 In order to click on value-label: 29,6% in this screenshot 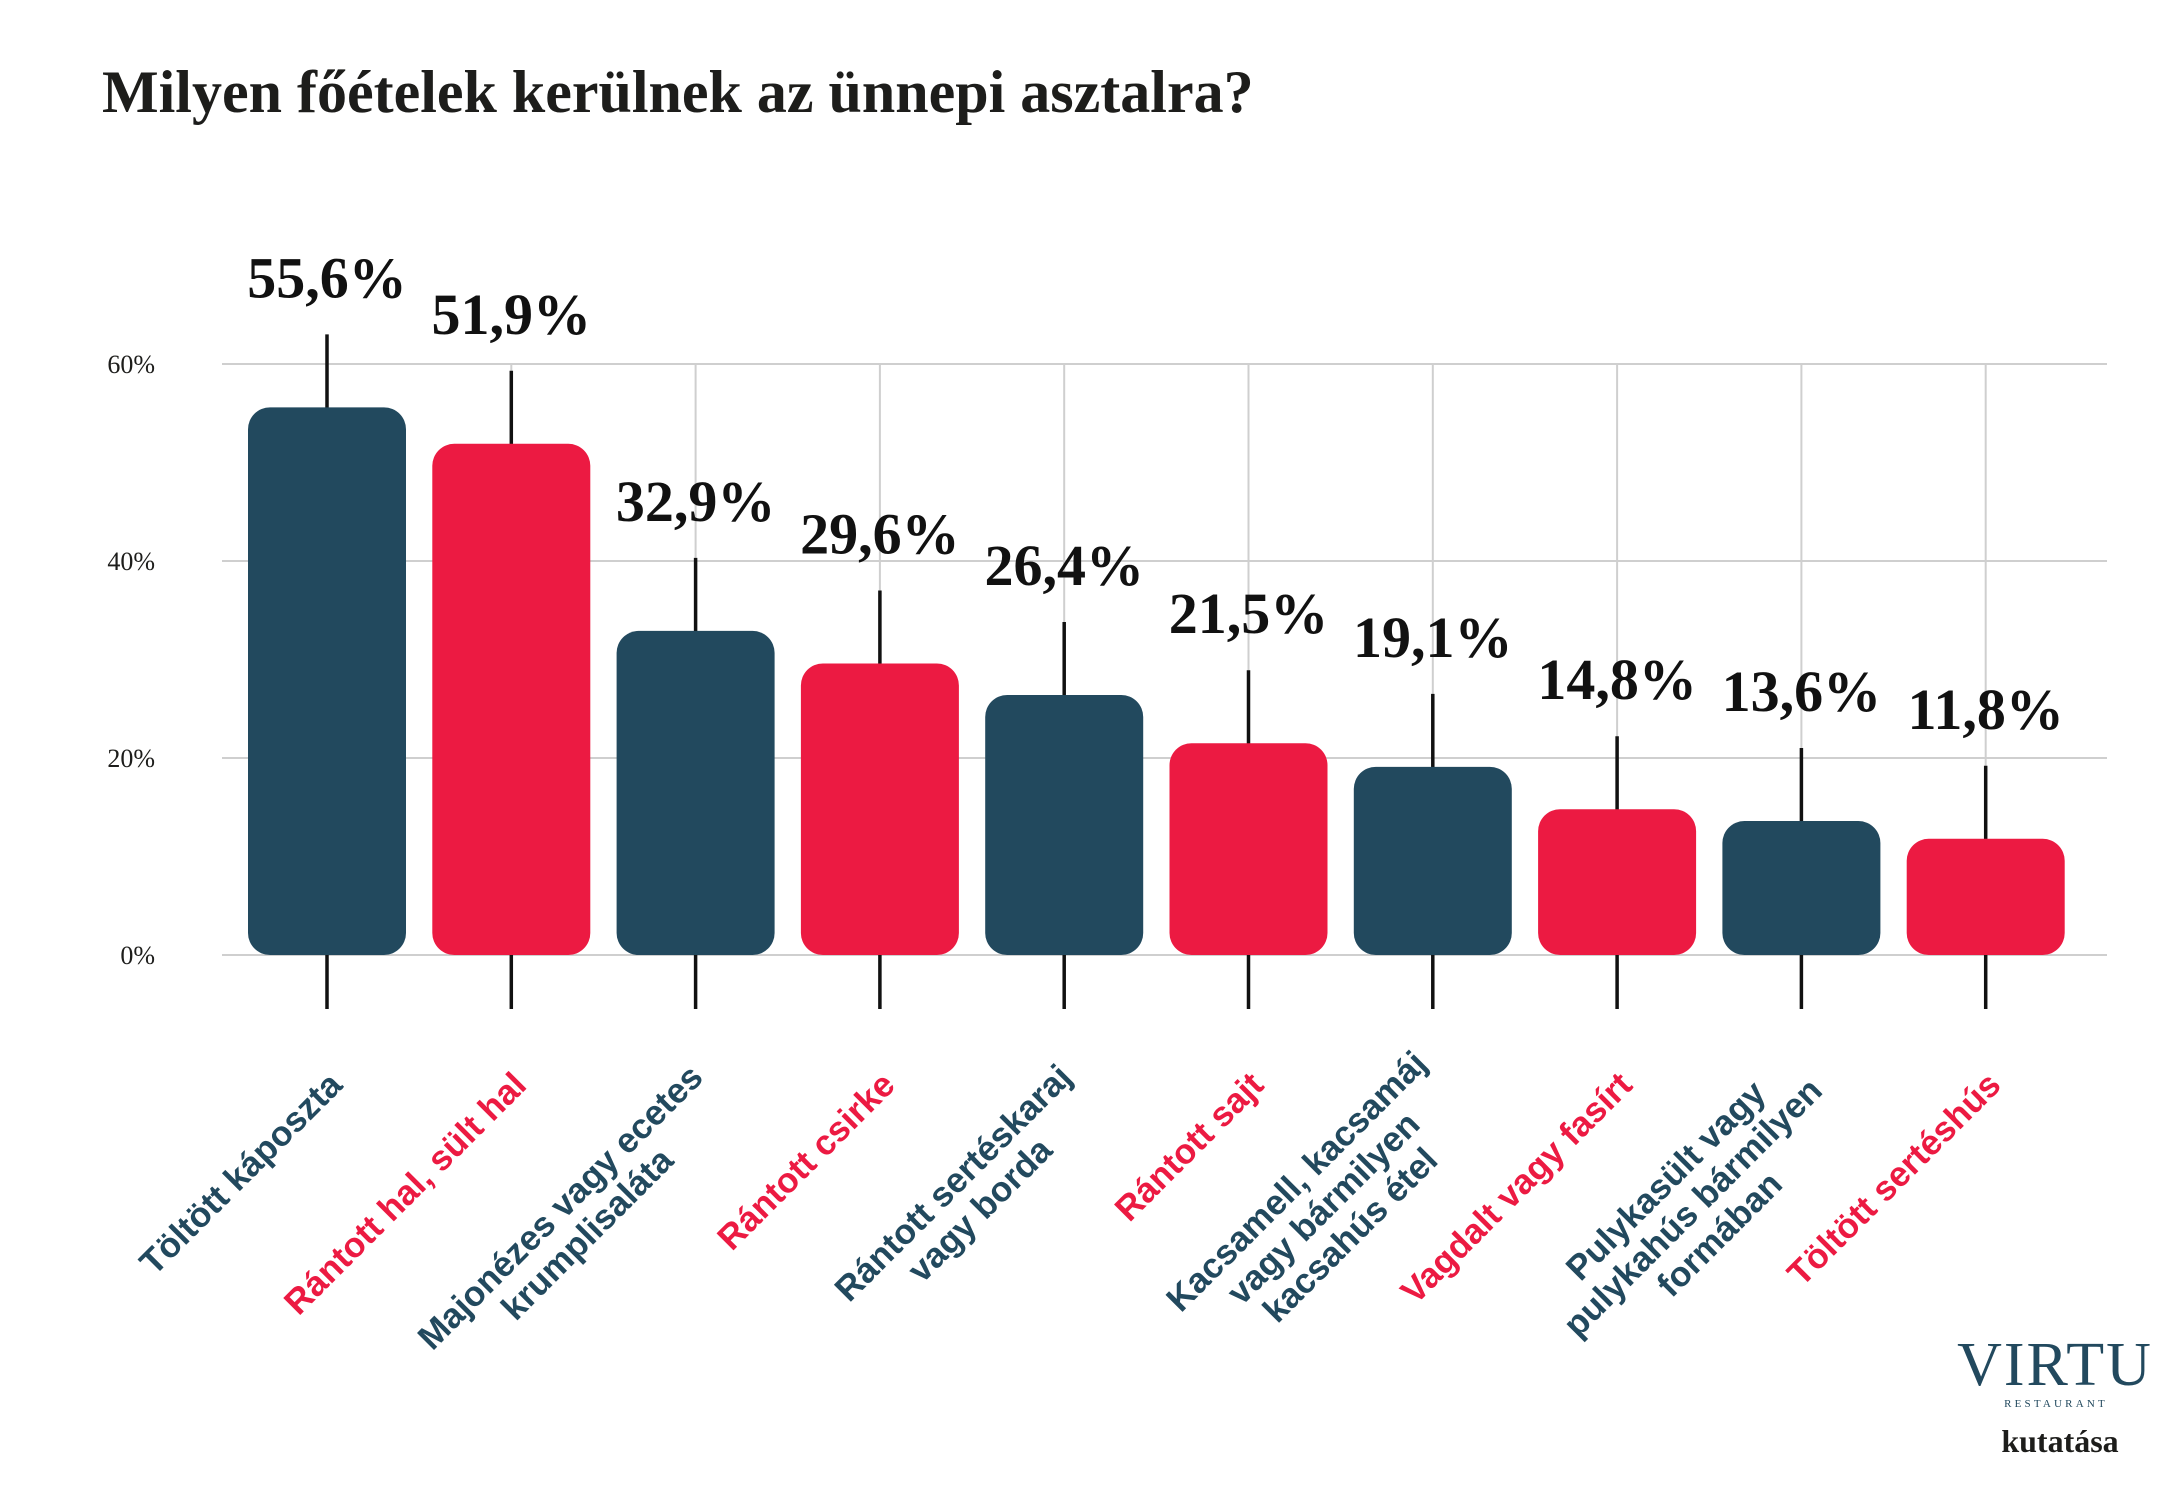, I will do `click(880, 533)`.